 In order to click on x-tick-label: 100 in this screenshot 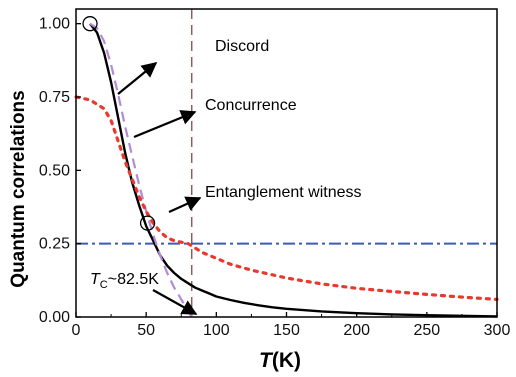, I will do `click(216, 330)`.